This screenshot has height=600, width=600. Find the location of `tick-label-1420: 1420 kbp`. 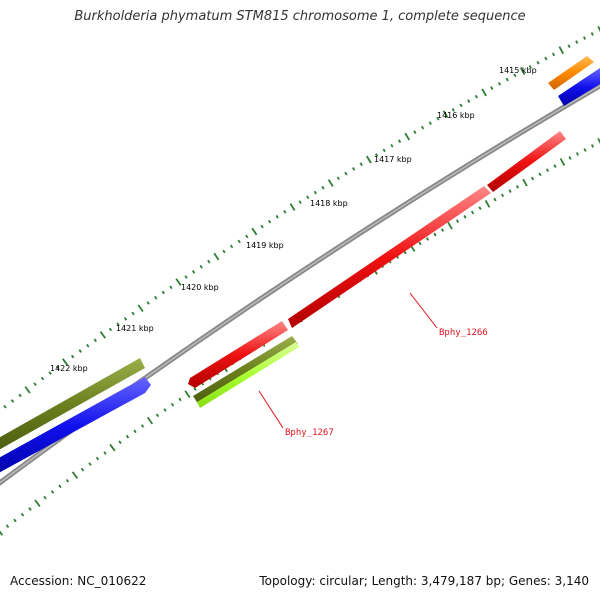

tick-label-1420: 1420 kbp is located at coordinates (200, 287).